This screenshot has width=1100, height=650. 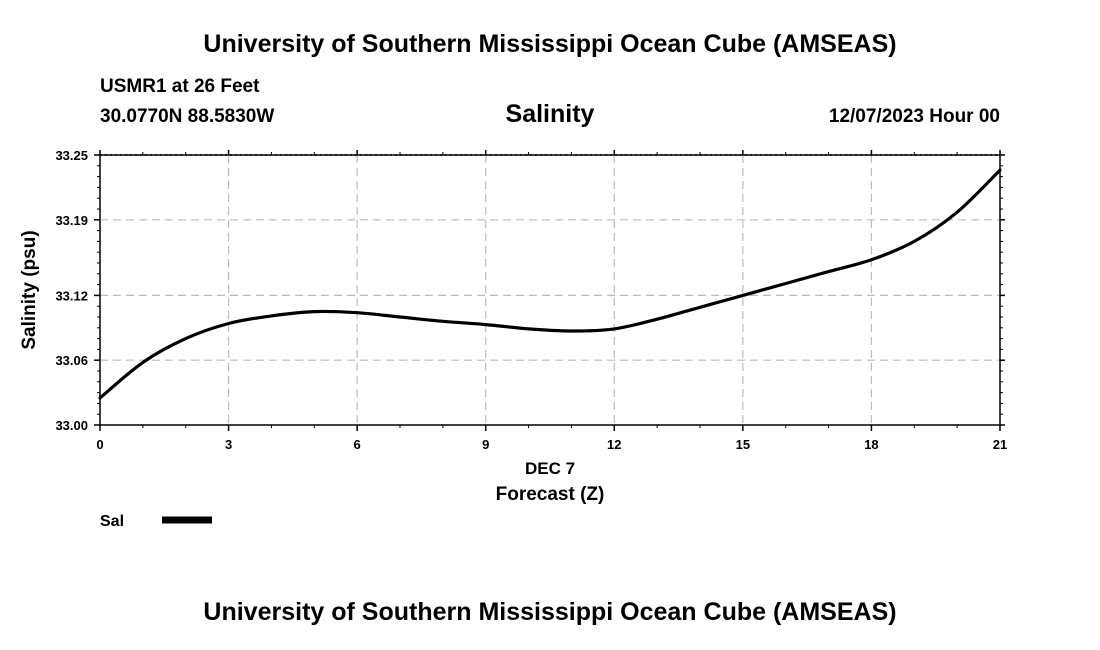 What do you see at coordinates (743, 444) in the screenshot?
I see `x-tick-label: 15` at bounding box center [743, 444].